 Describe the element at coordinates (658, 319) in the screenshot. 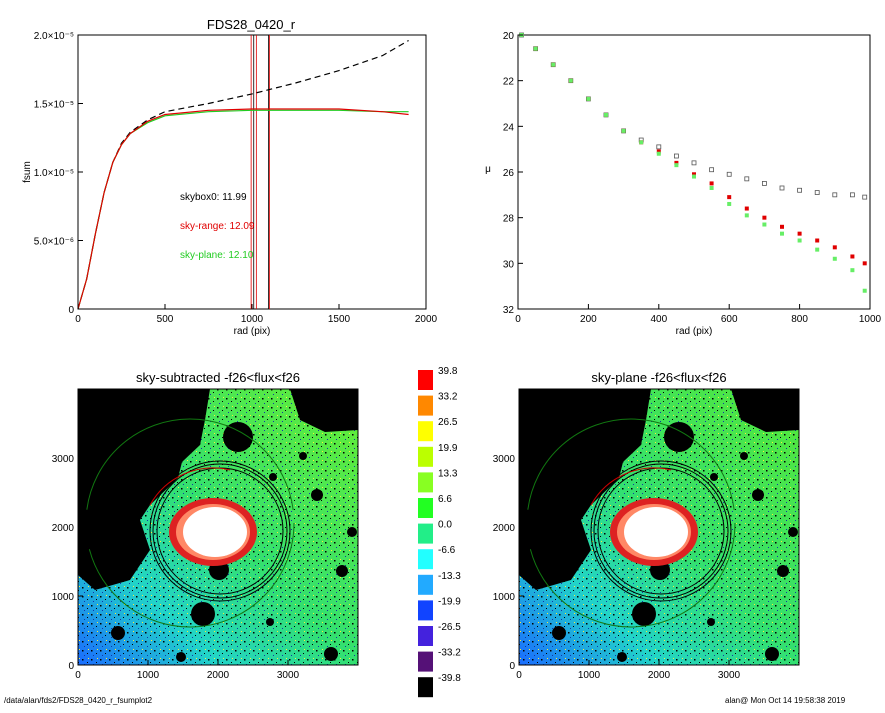

I see `x-tick-label: 400` at that location.